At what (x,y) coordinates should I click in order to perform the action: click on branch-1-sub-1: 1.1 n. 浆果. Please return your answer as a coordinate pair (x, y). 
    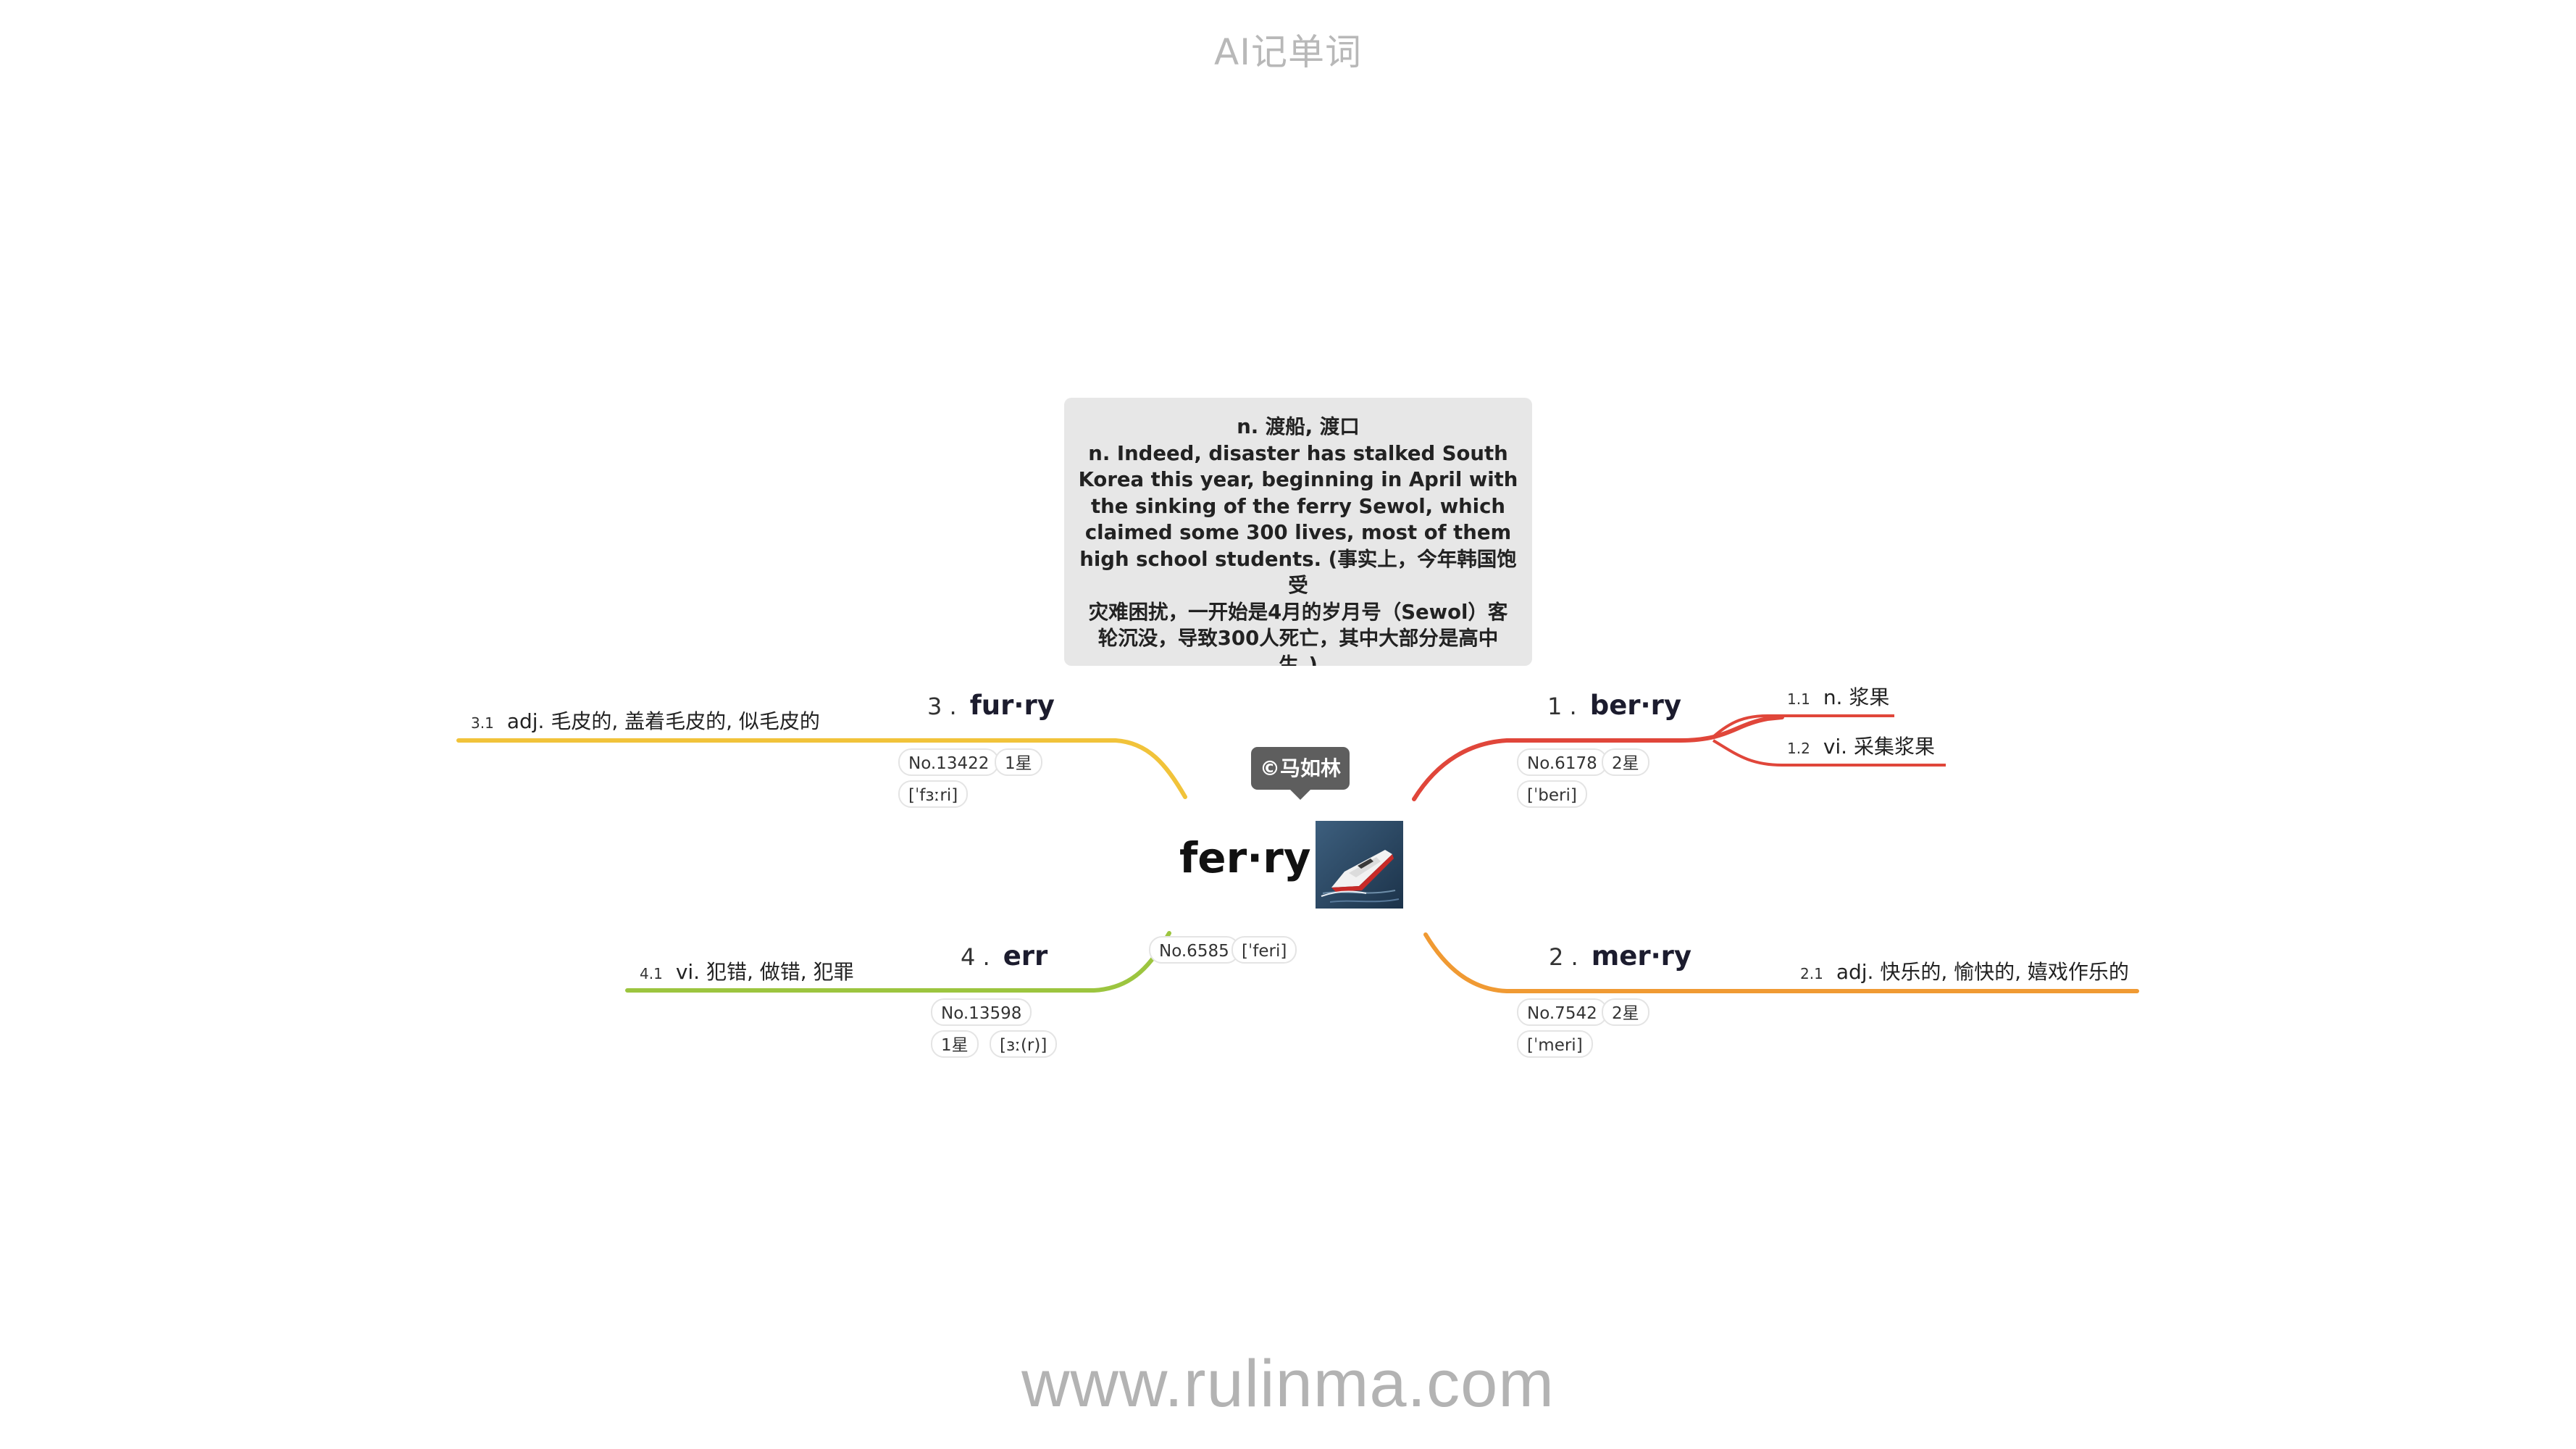
    Looking at the image, I should click on (1838, 696).